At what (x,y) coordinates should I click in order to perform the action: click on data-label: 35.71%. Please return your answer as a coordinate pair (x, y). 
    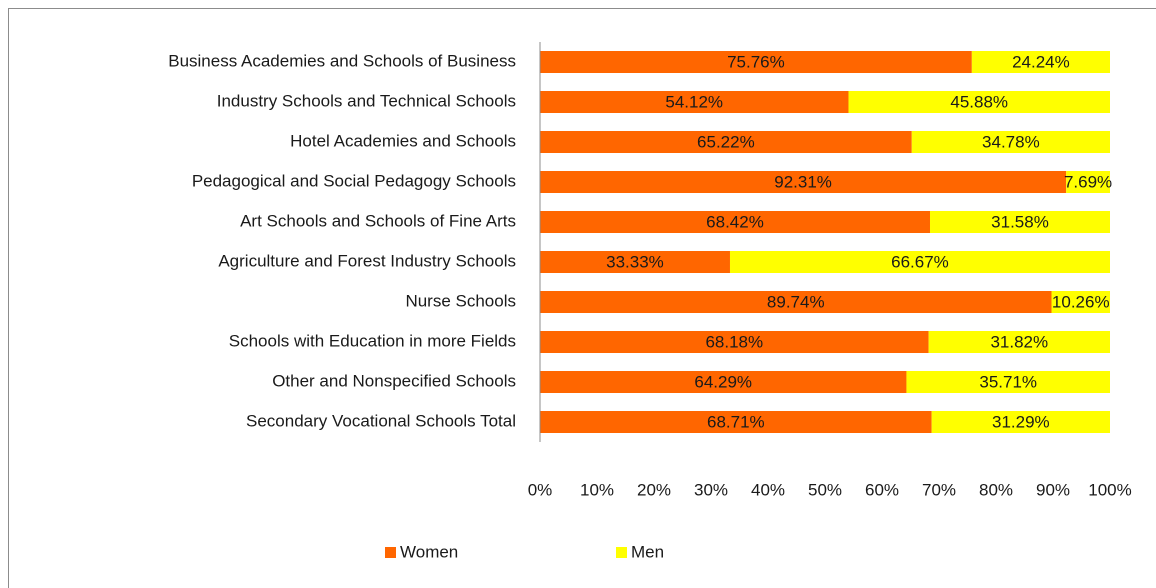
    Looking at the image, I should click on (1008, 381).